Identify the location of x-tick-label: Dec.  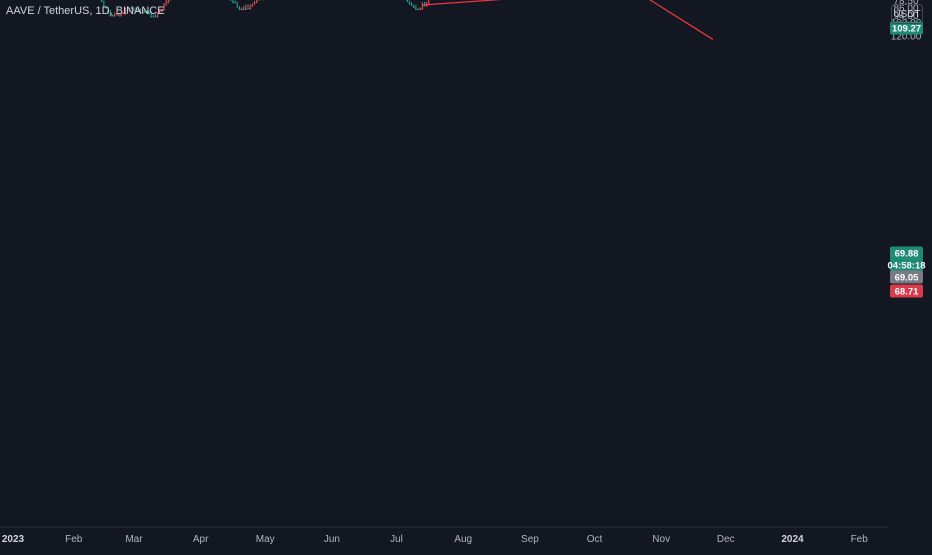
(726, 539).